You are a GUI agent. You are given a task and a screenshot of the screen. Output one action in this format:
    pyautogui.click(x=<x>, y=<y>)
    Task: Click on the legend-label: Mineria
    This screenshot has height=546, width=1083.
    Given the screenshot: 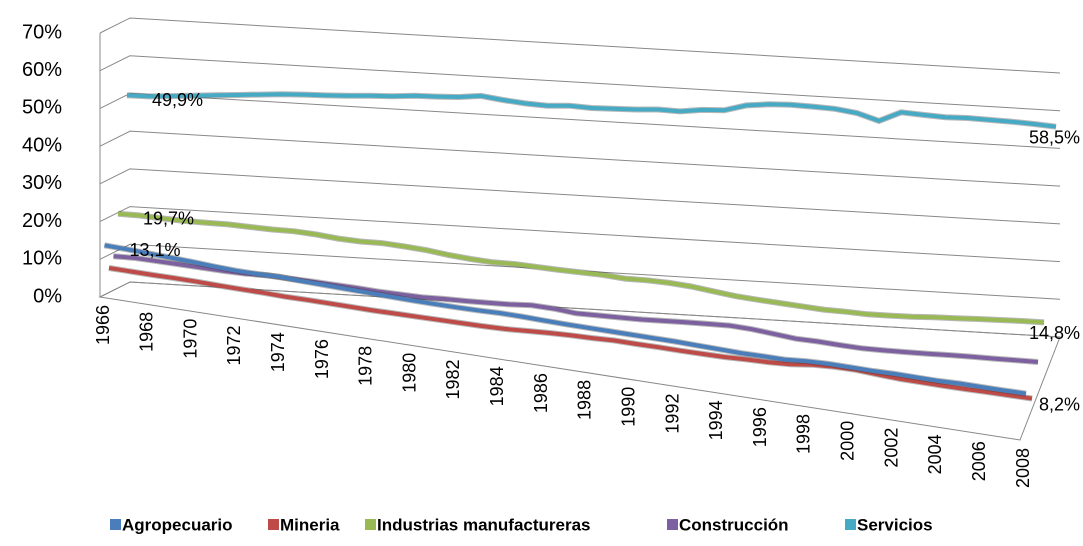 What is the action you would take?
    pyautogui.click(x=310, y=524)
    